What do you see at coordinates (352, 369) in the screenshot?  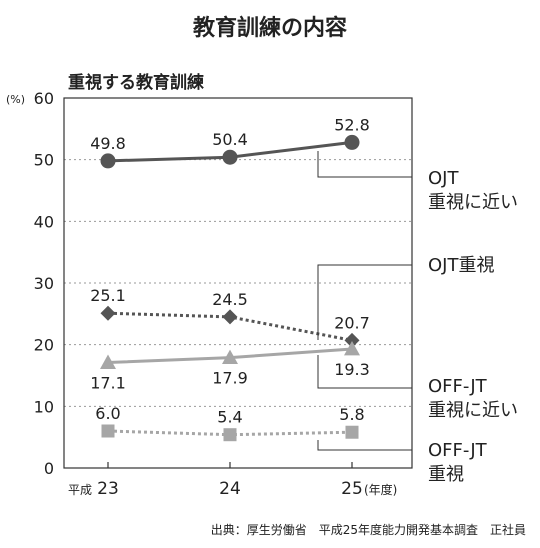 I see `data-label: 19.3` at bounding box center [352, 369].